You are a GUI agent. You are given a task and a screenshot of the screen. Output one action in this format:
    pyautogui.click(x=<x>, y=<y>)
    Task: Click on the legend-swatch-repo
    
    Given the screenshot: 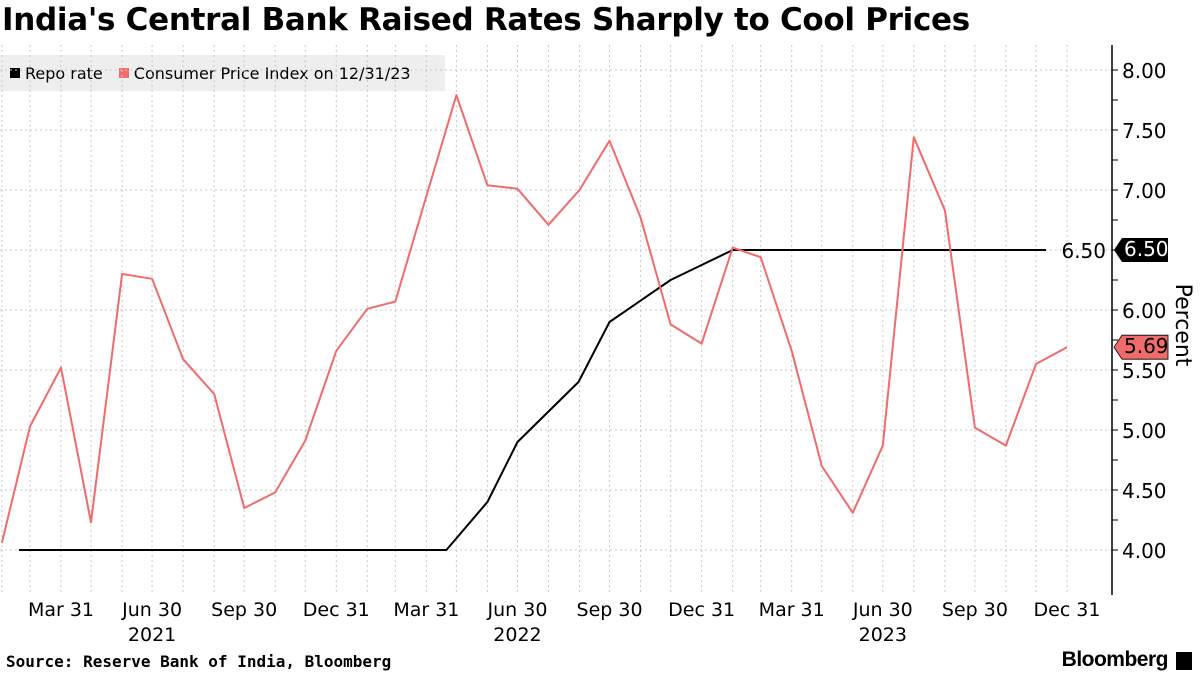 What is the action you would take?
    pyautogui.click(x=15, y=73)
    